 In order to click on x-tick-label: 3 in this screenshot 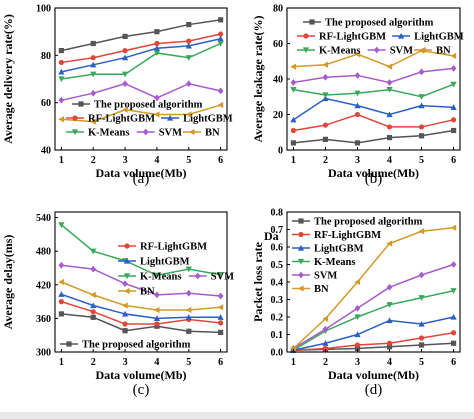, I will do `click(357, 160)`.